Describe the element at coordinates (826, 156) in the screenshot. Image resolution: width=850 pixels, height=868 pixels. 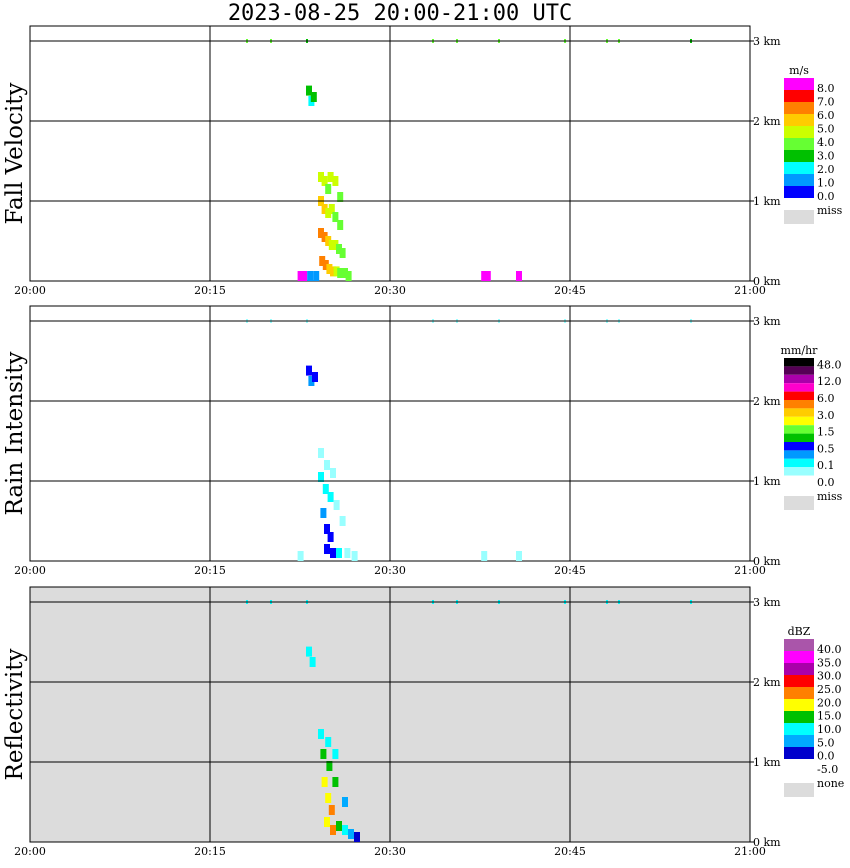
I see `panel-0-colorbar-label-5: 3.0` at that location.